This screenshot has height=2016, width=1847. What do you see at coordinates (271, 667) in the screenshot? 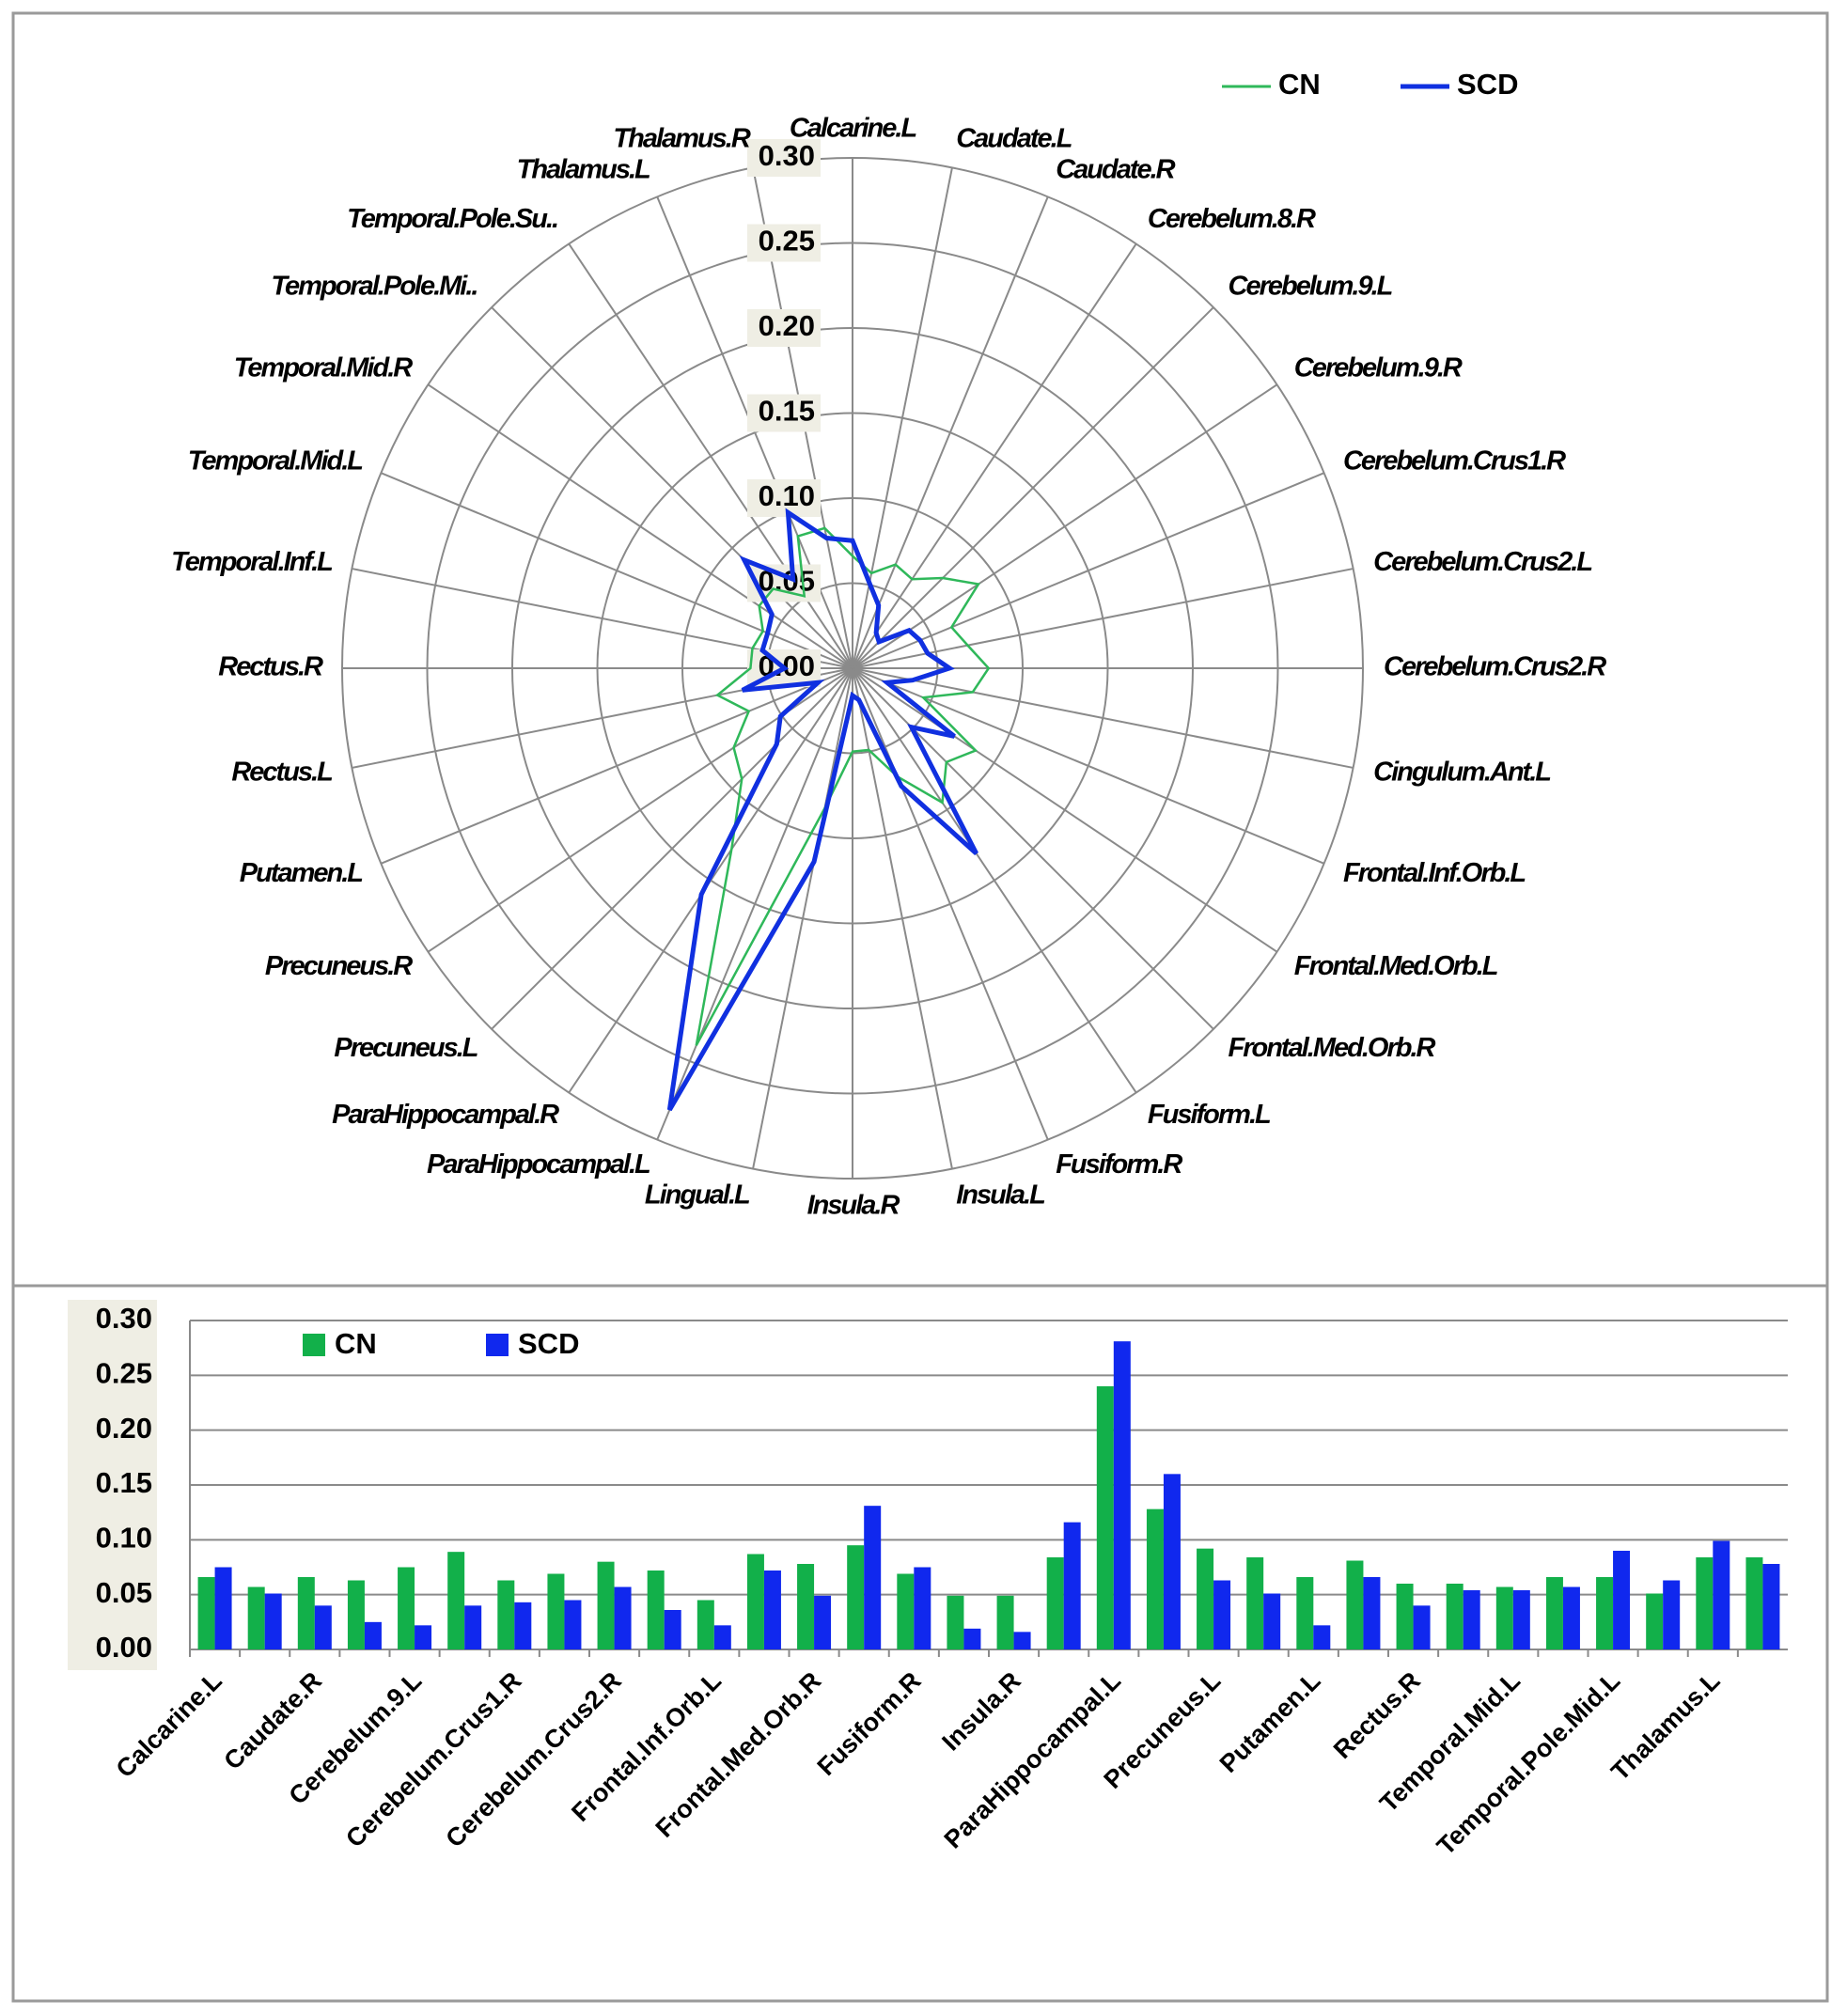
I see `category-label: Rectus.R` at bounding box center [271, 667].